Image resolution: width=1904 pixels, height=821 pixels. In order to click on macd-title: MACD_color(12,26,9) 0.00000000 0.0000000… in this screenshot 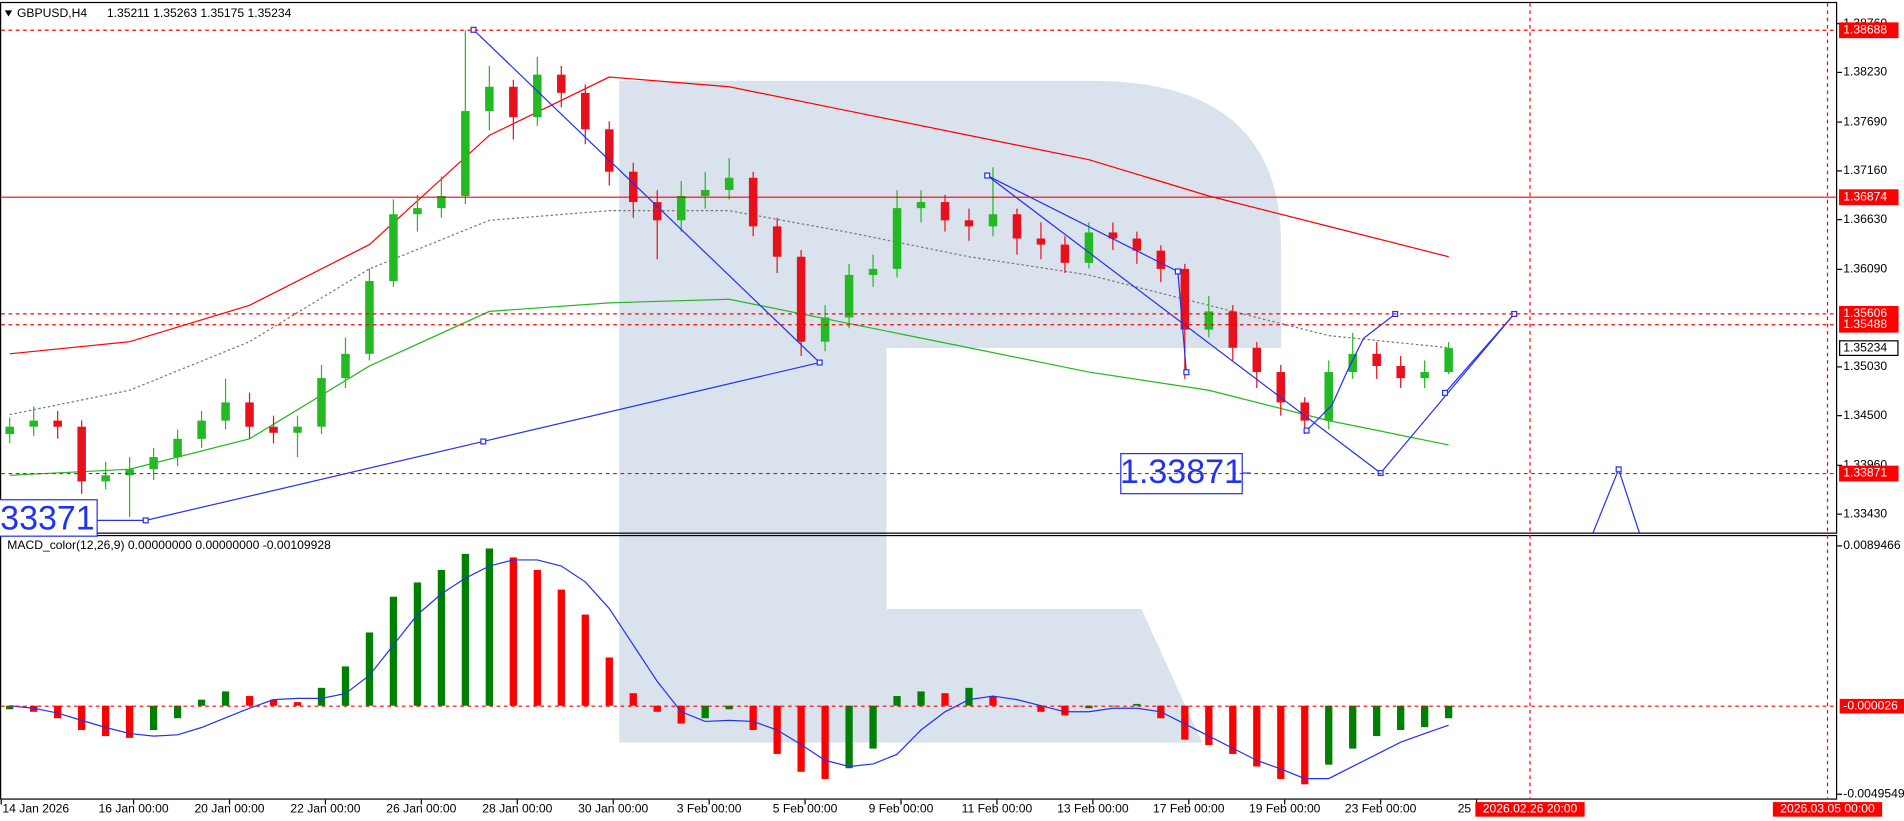, I will do `click(169, 545)`.